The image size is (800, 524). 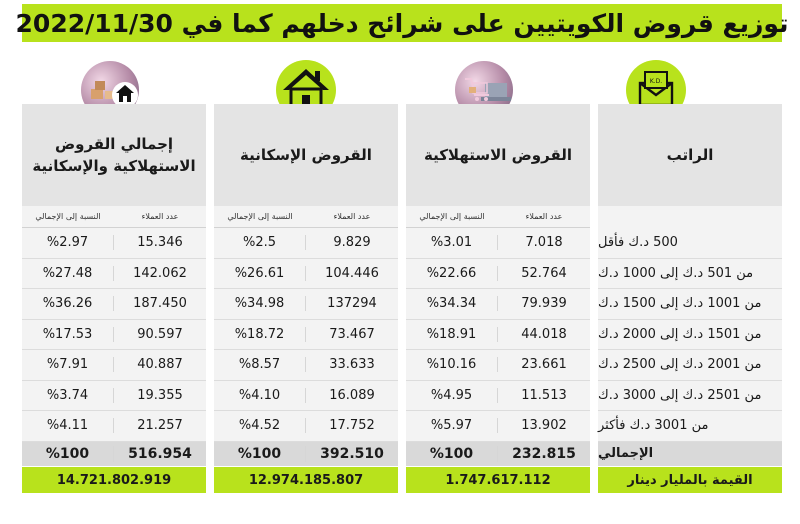 I want to click on total-total-row: %100 516.954, so click(x=114, y=453).